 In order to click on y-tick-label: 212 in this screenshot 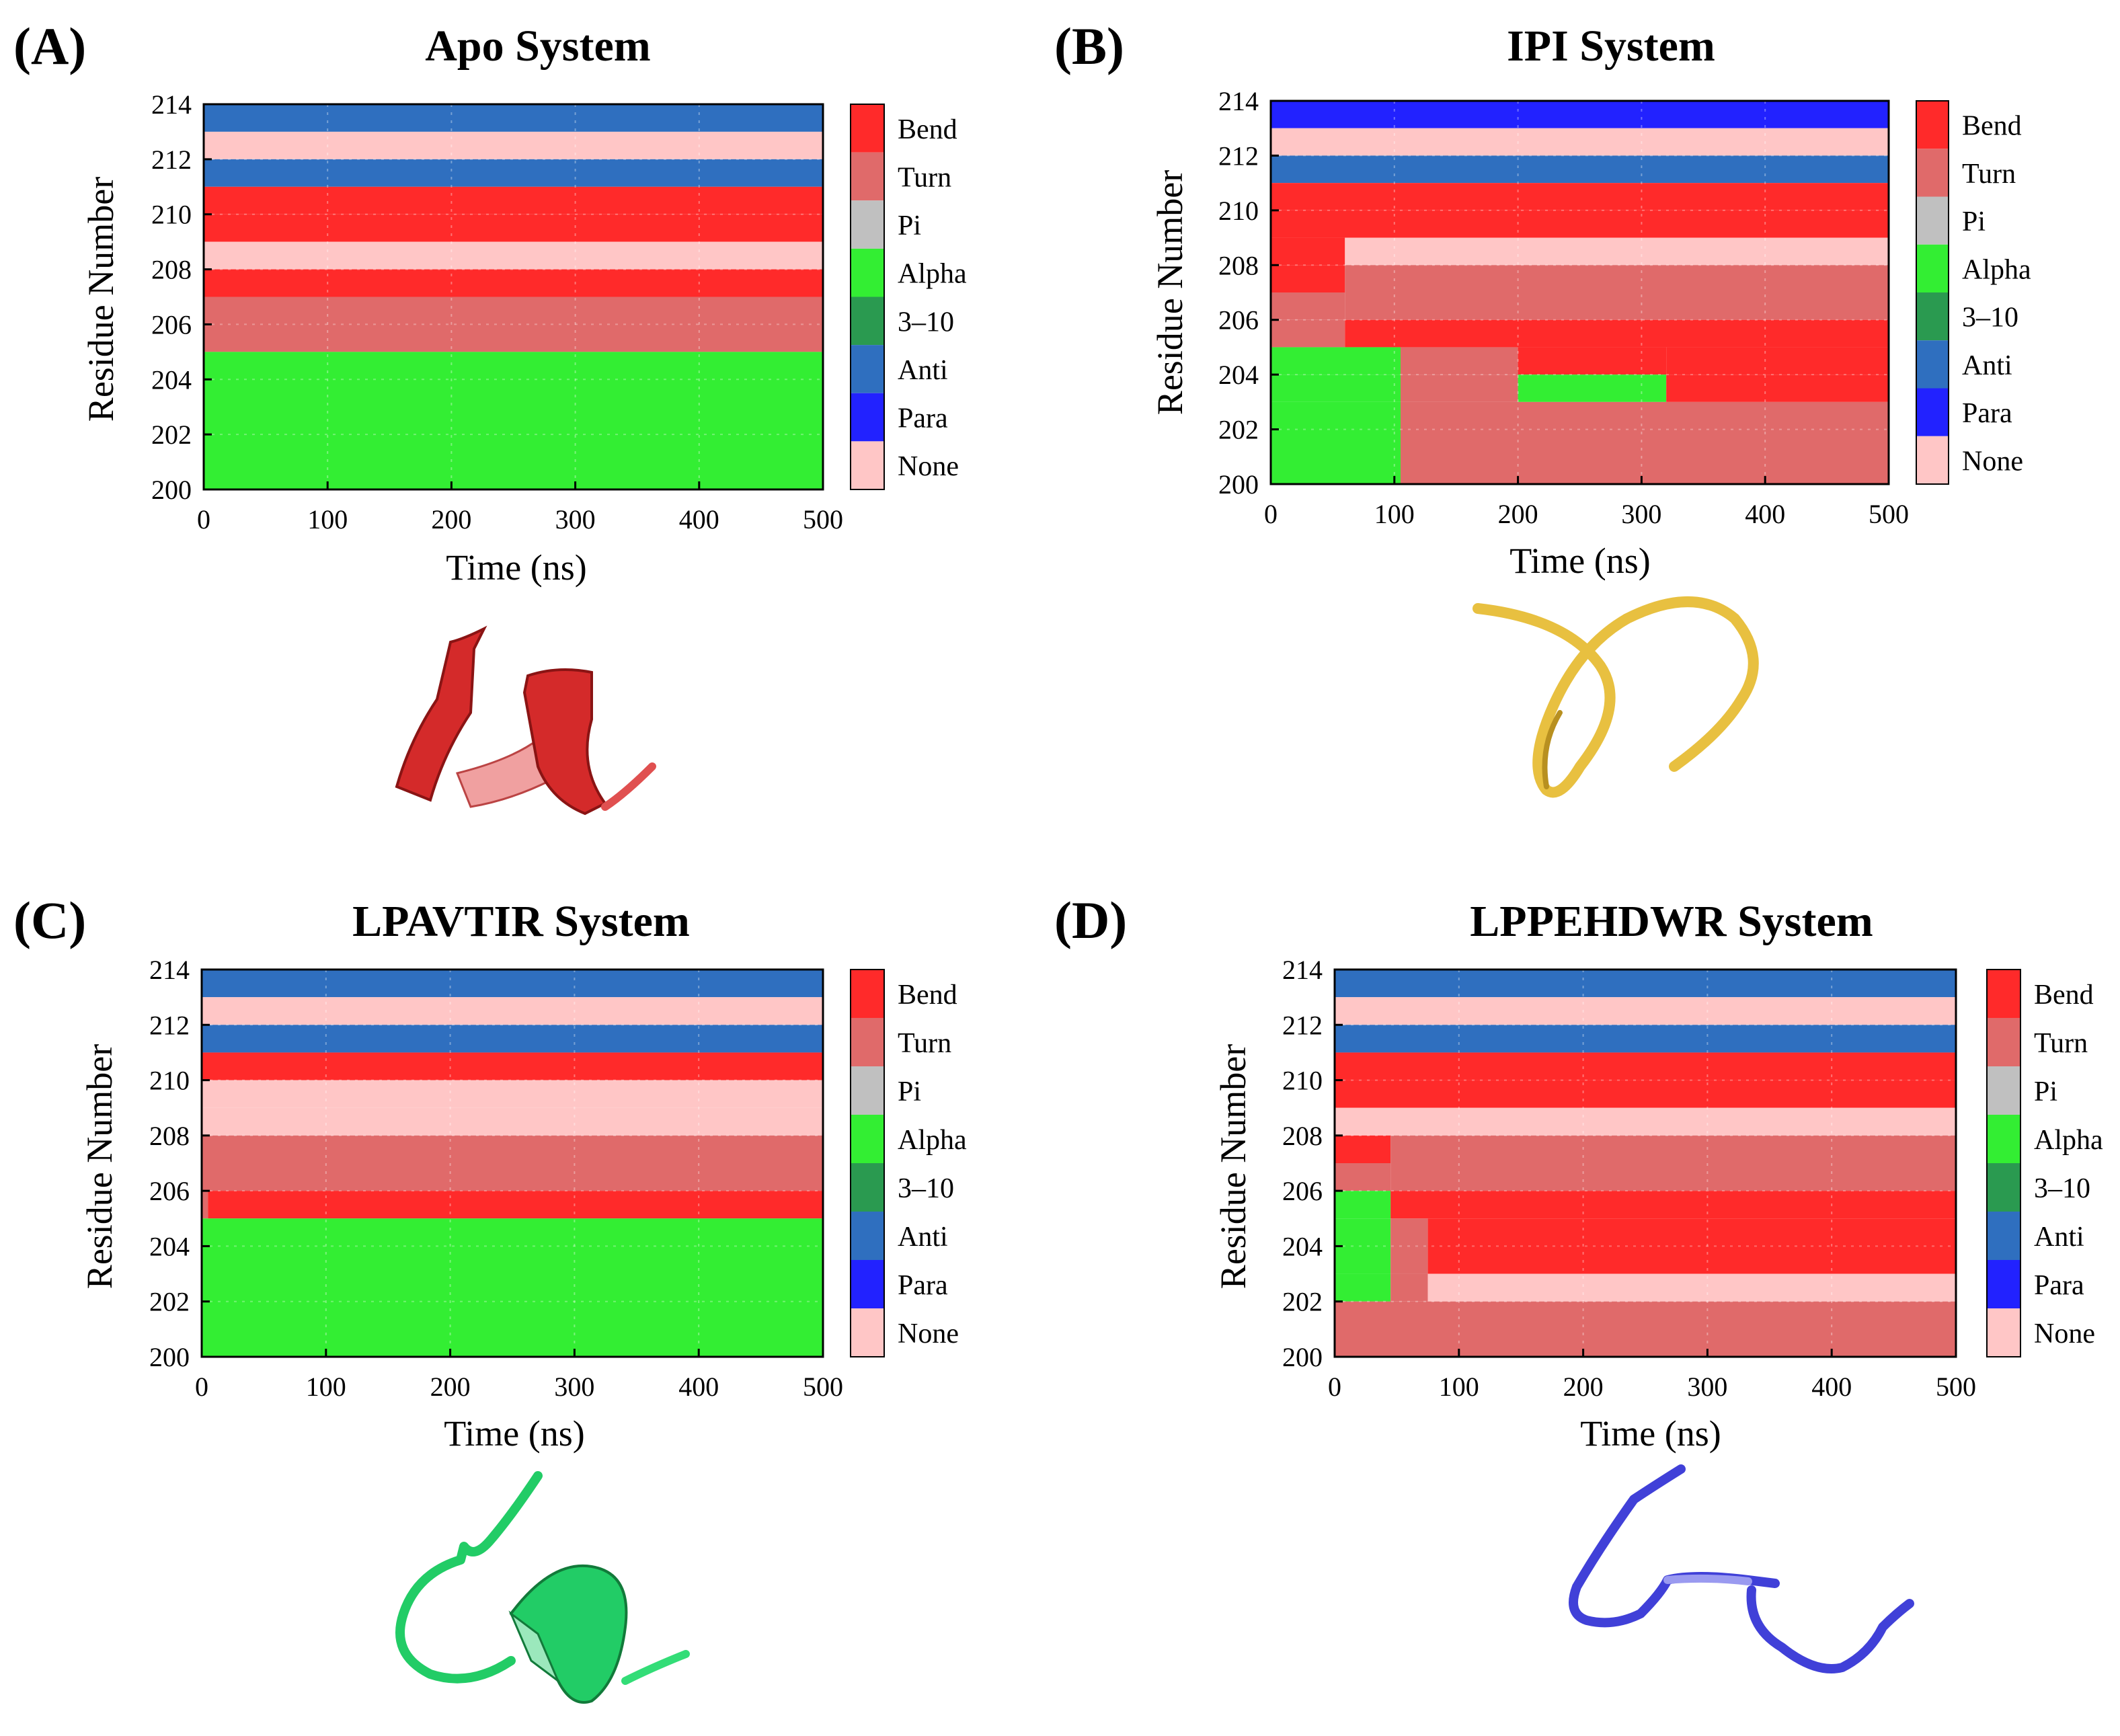, I will do `click(1238, 156)`.